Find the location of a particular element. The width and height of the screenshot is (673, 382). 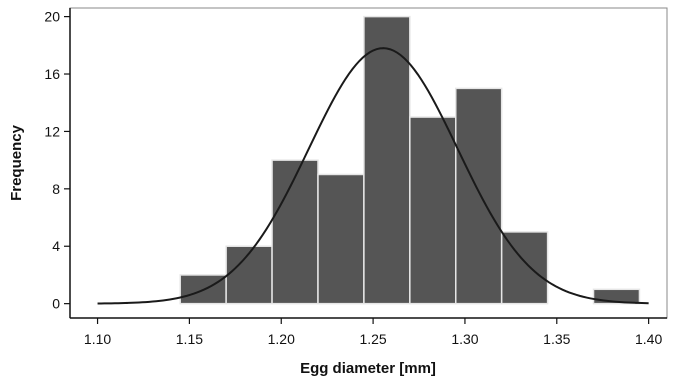

x-tick-label: 1.35 is located at coordinates (556, 339).